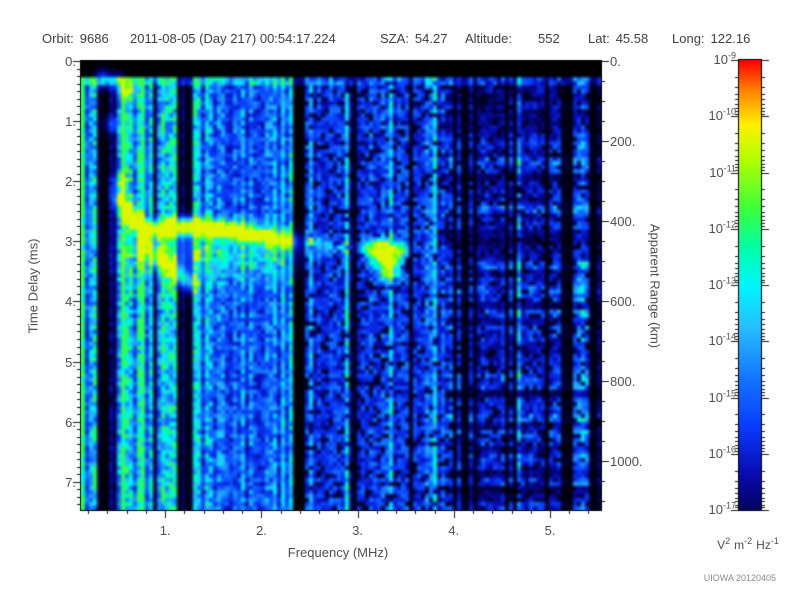 The image size is (800, 600). I want to click on orbit-label: Orbit:, so click(58, 38).